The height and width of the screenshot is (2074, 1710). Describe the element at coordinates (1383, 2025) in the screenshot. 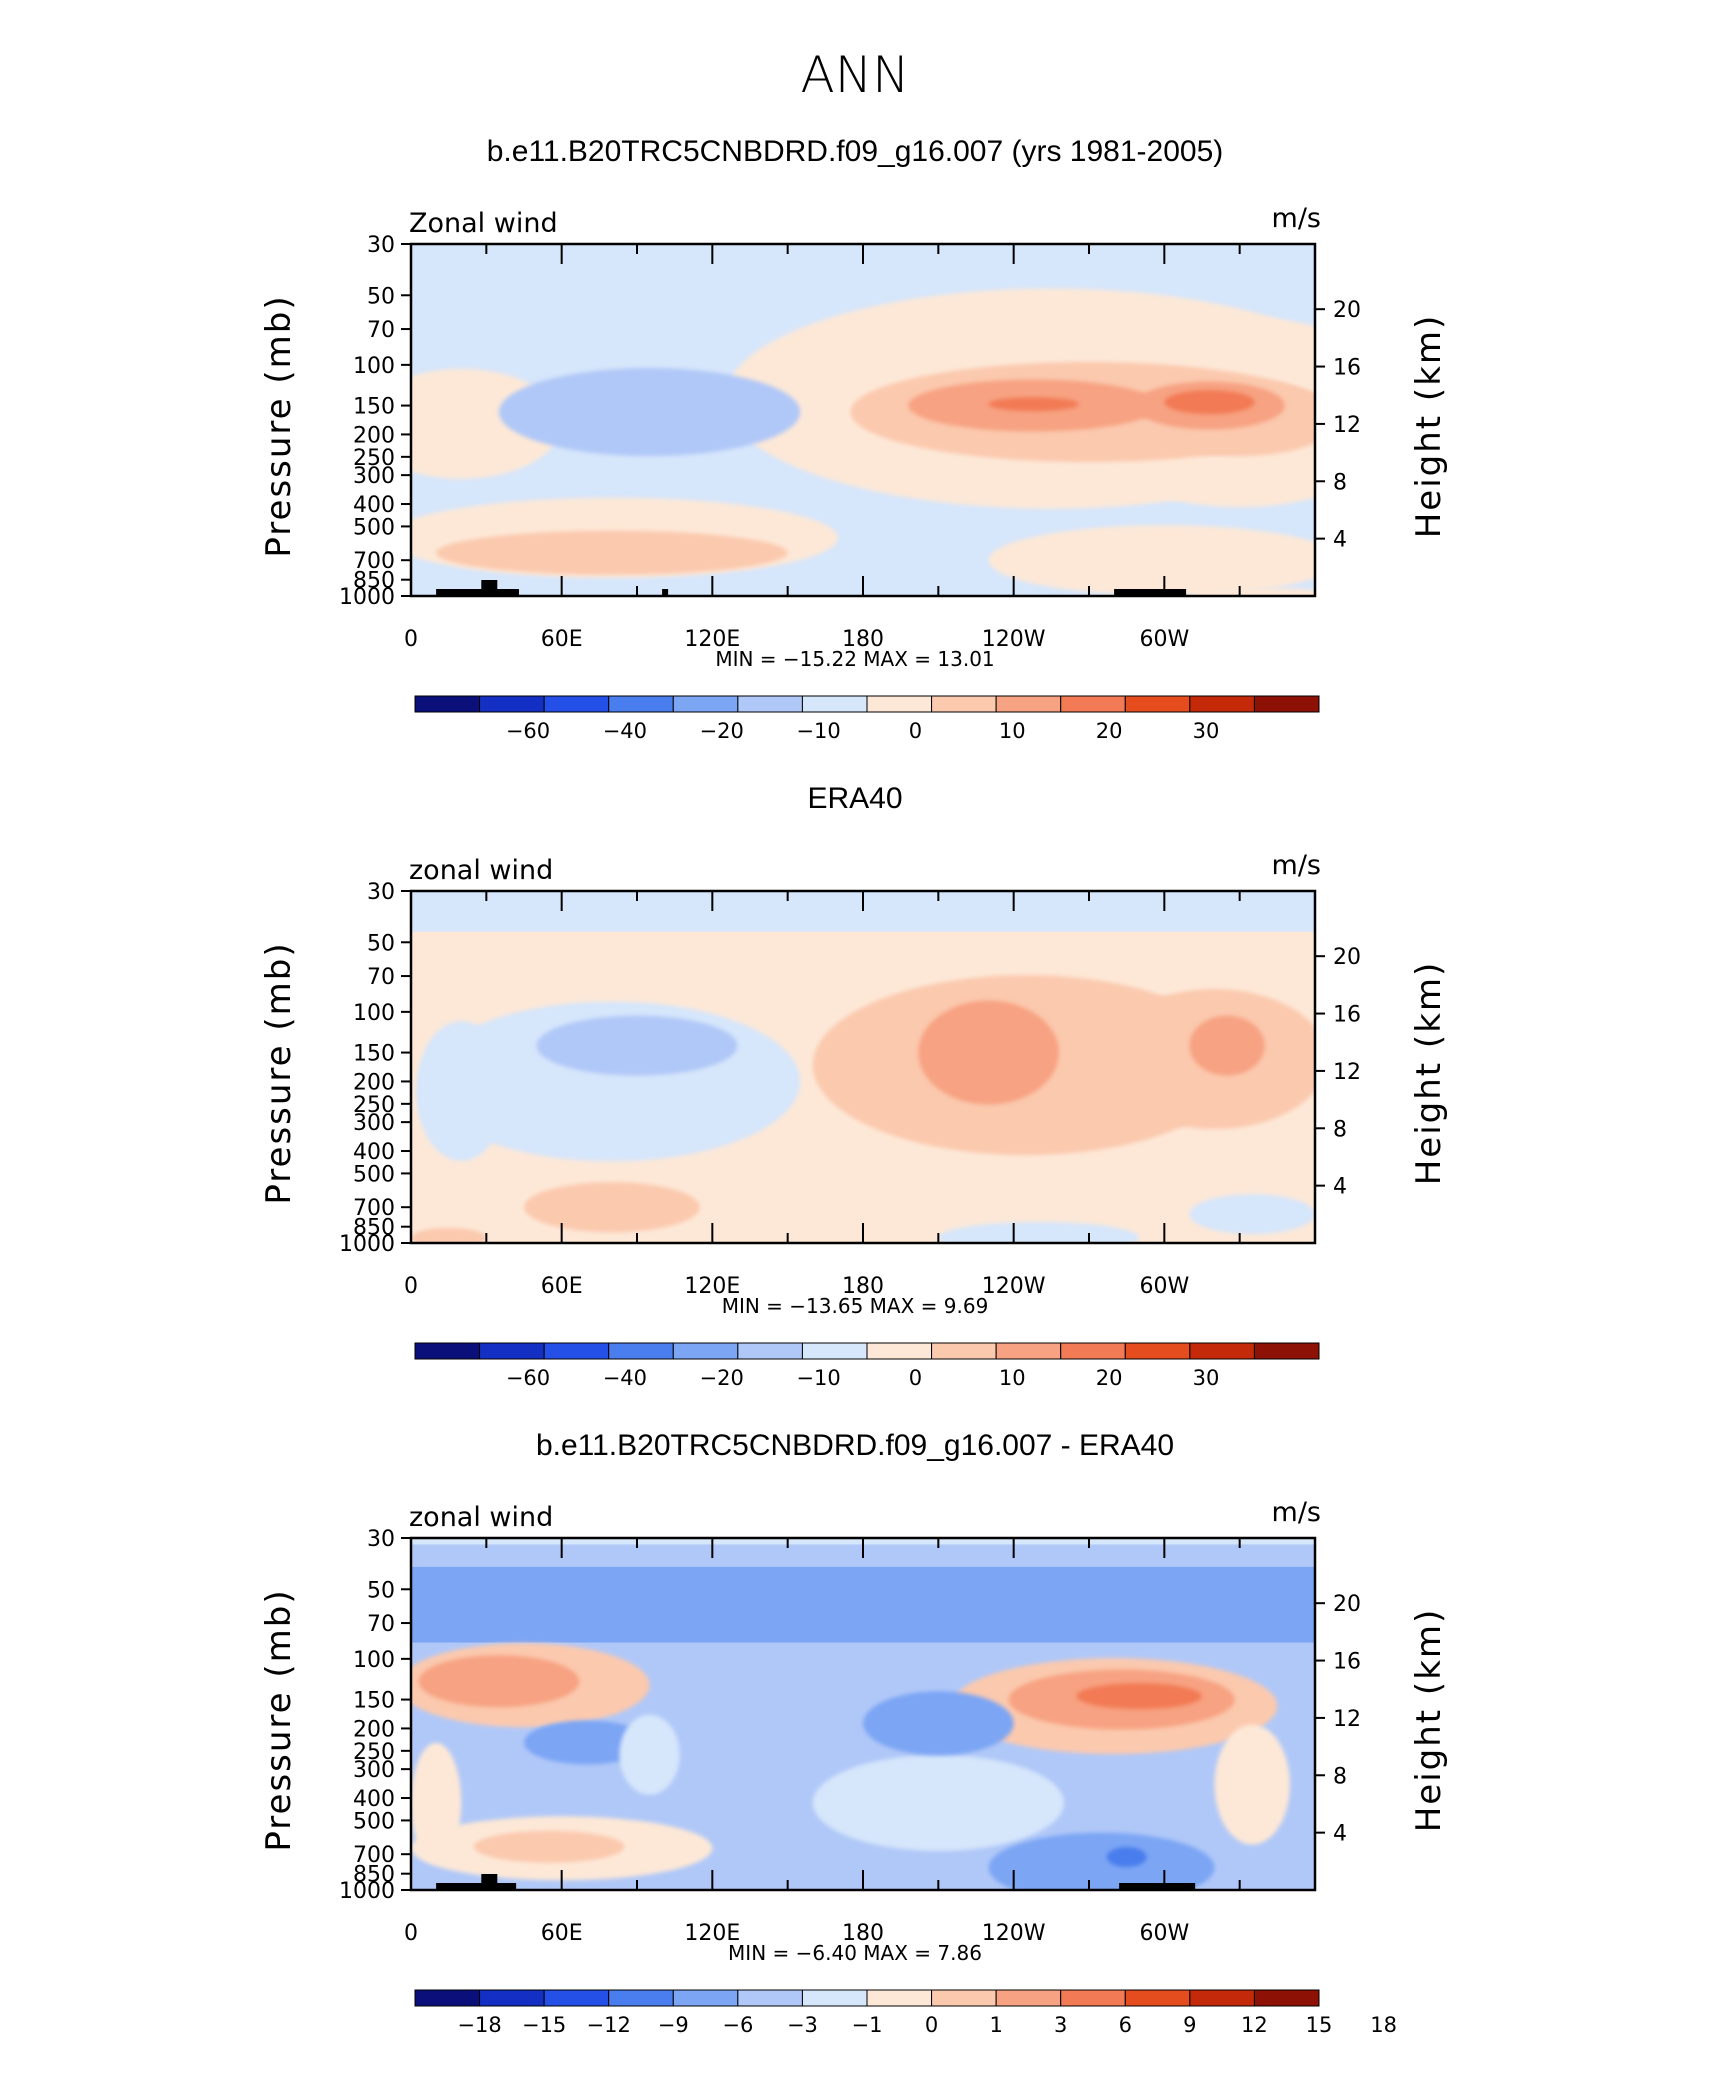

I see `colorbar-label: 18` at that location.